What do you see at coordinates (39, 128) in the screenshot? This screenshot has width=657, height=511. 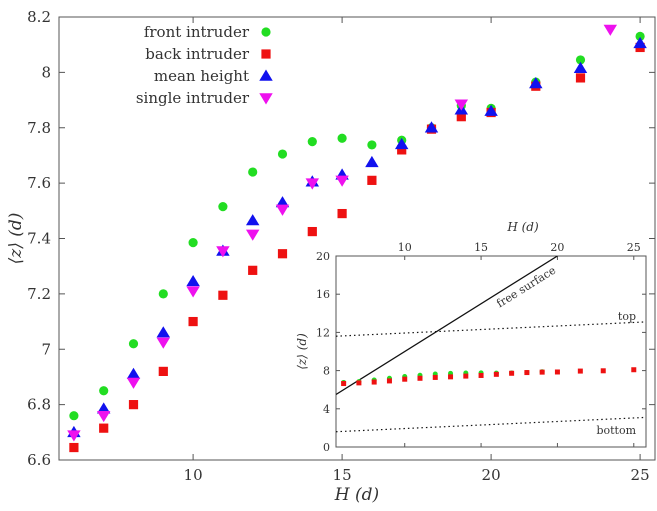 I see `y-tick-label: 7.8` at bounding box center [39, 128].